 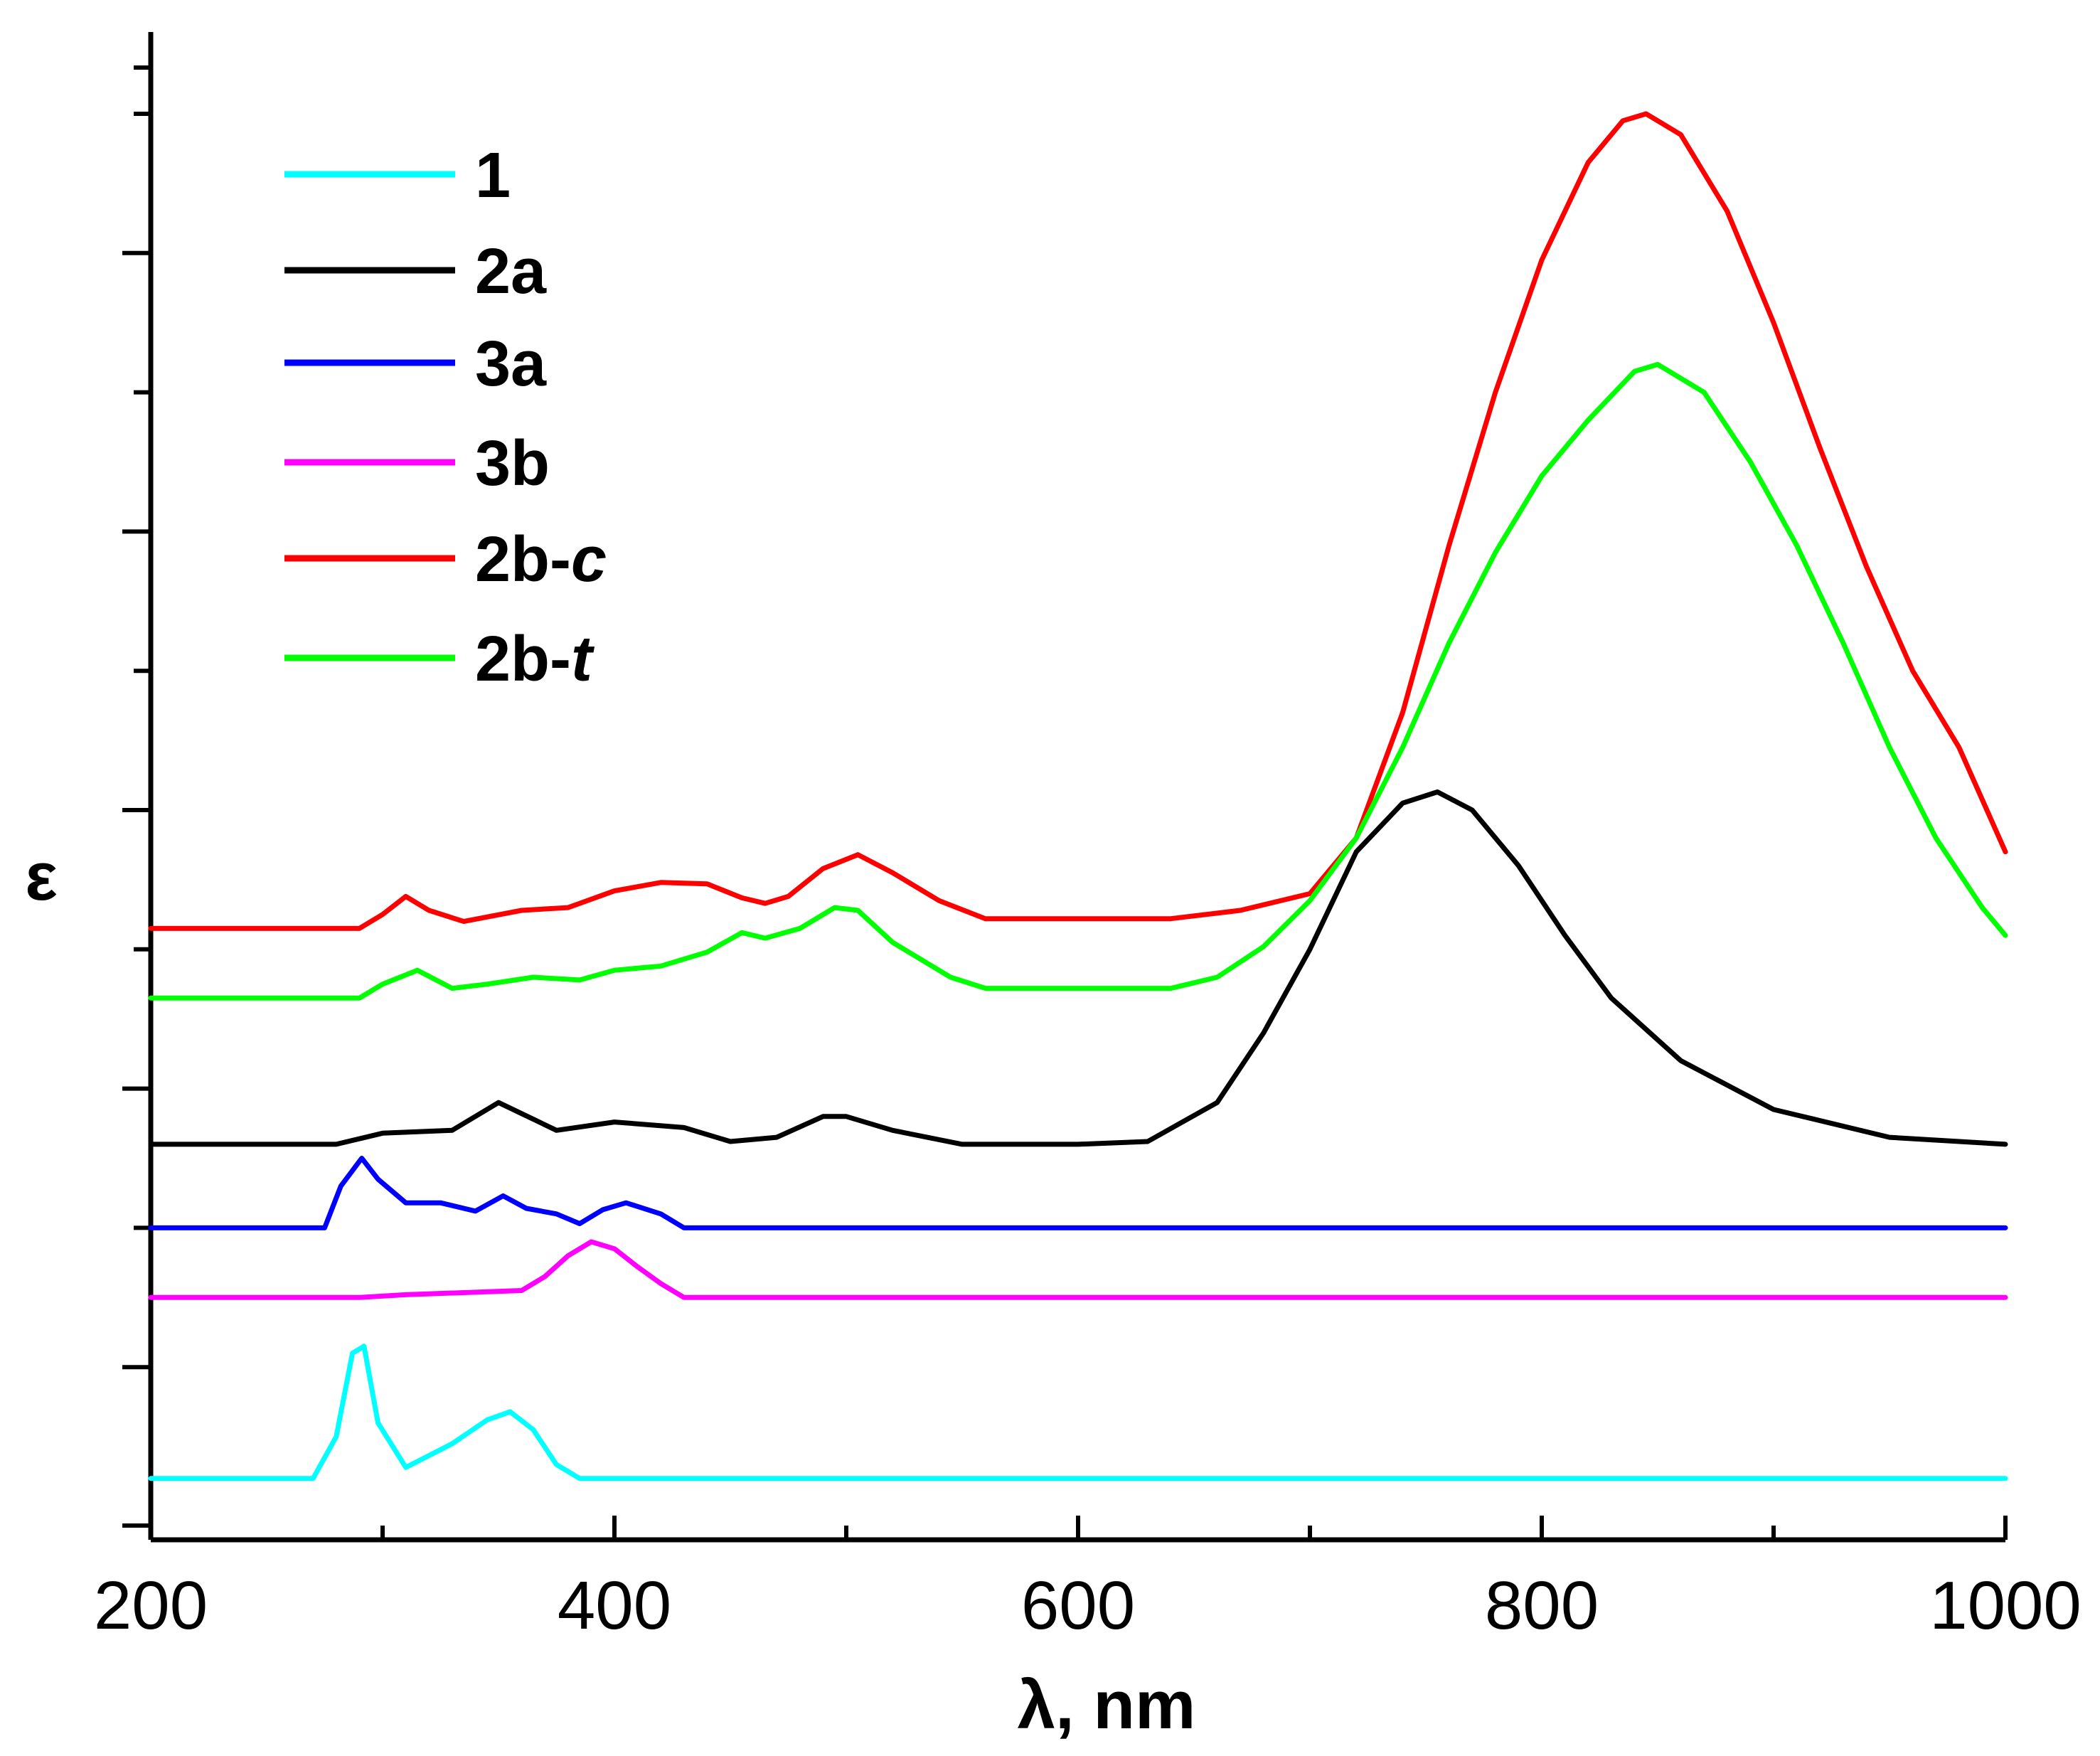 What do you see at coordinates (41, 877) in the screenshot?
I see `y-axis-label: ε` at bounding box center [41, 877].